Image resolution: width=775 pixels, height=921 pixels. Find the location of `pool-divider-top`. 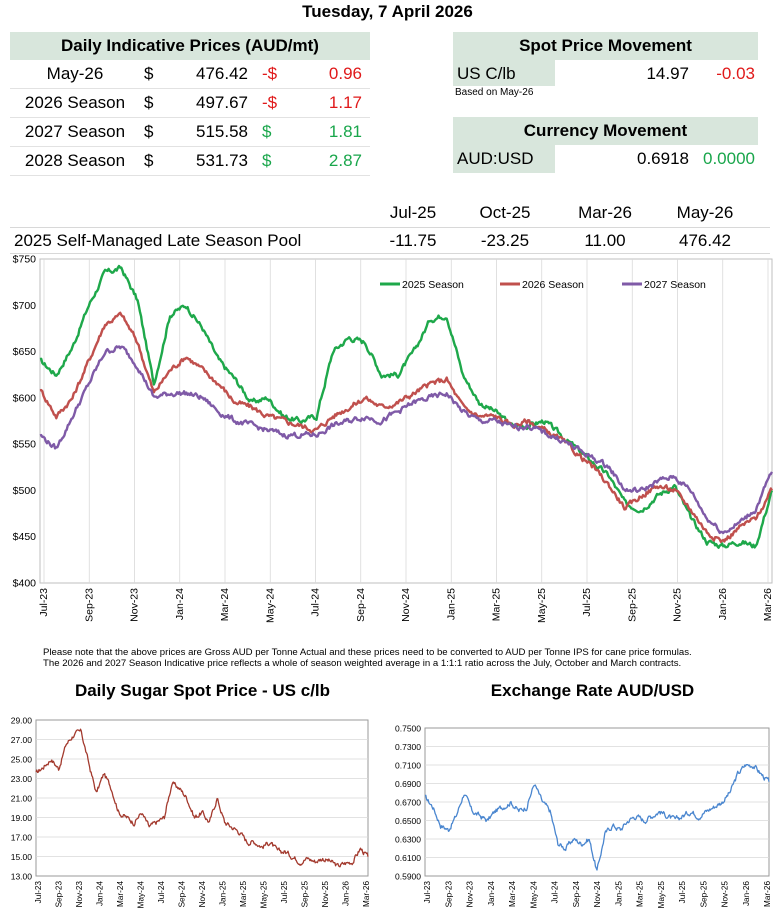

pool-divider-top is located at coordinates (390, 227).